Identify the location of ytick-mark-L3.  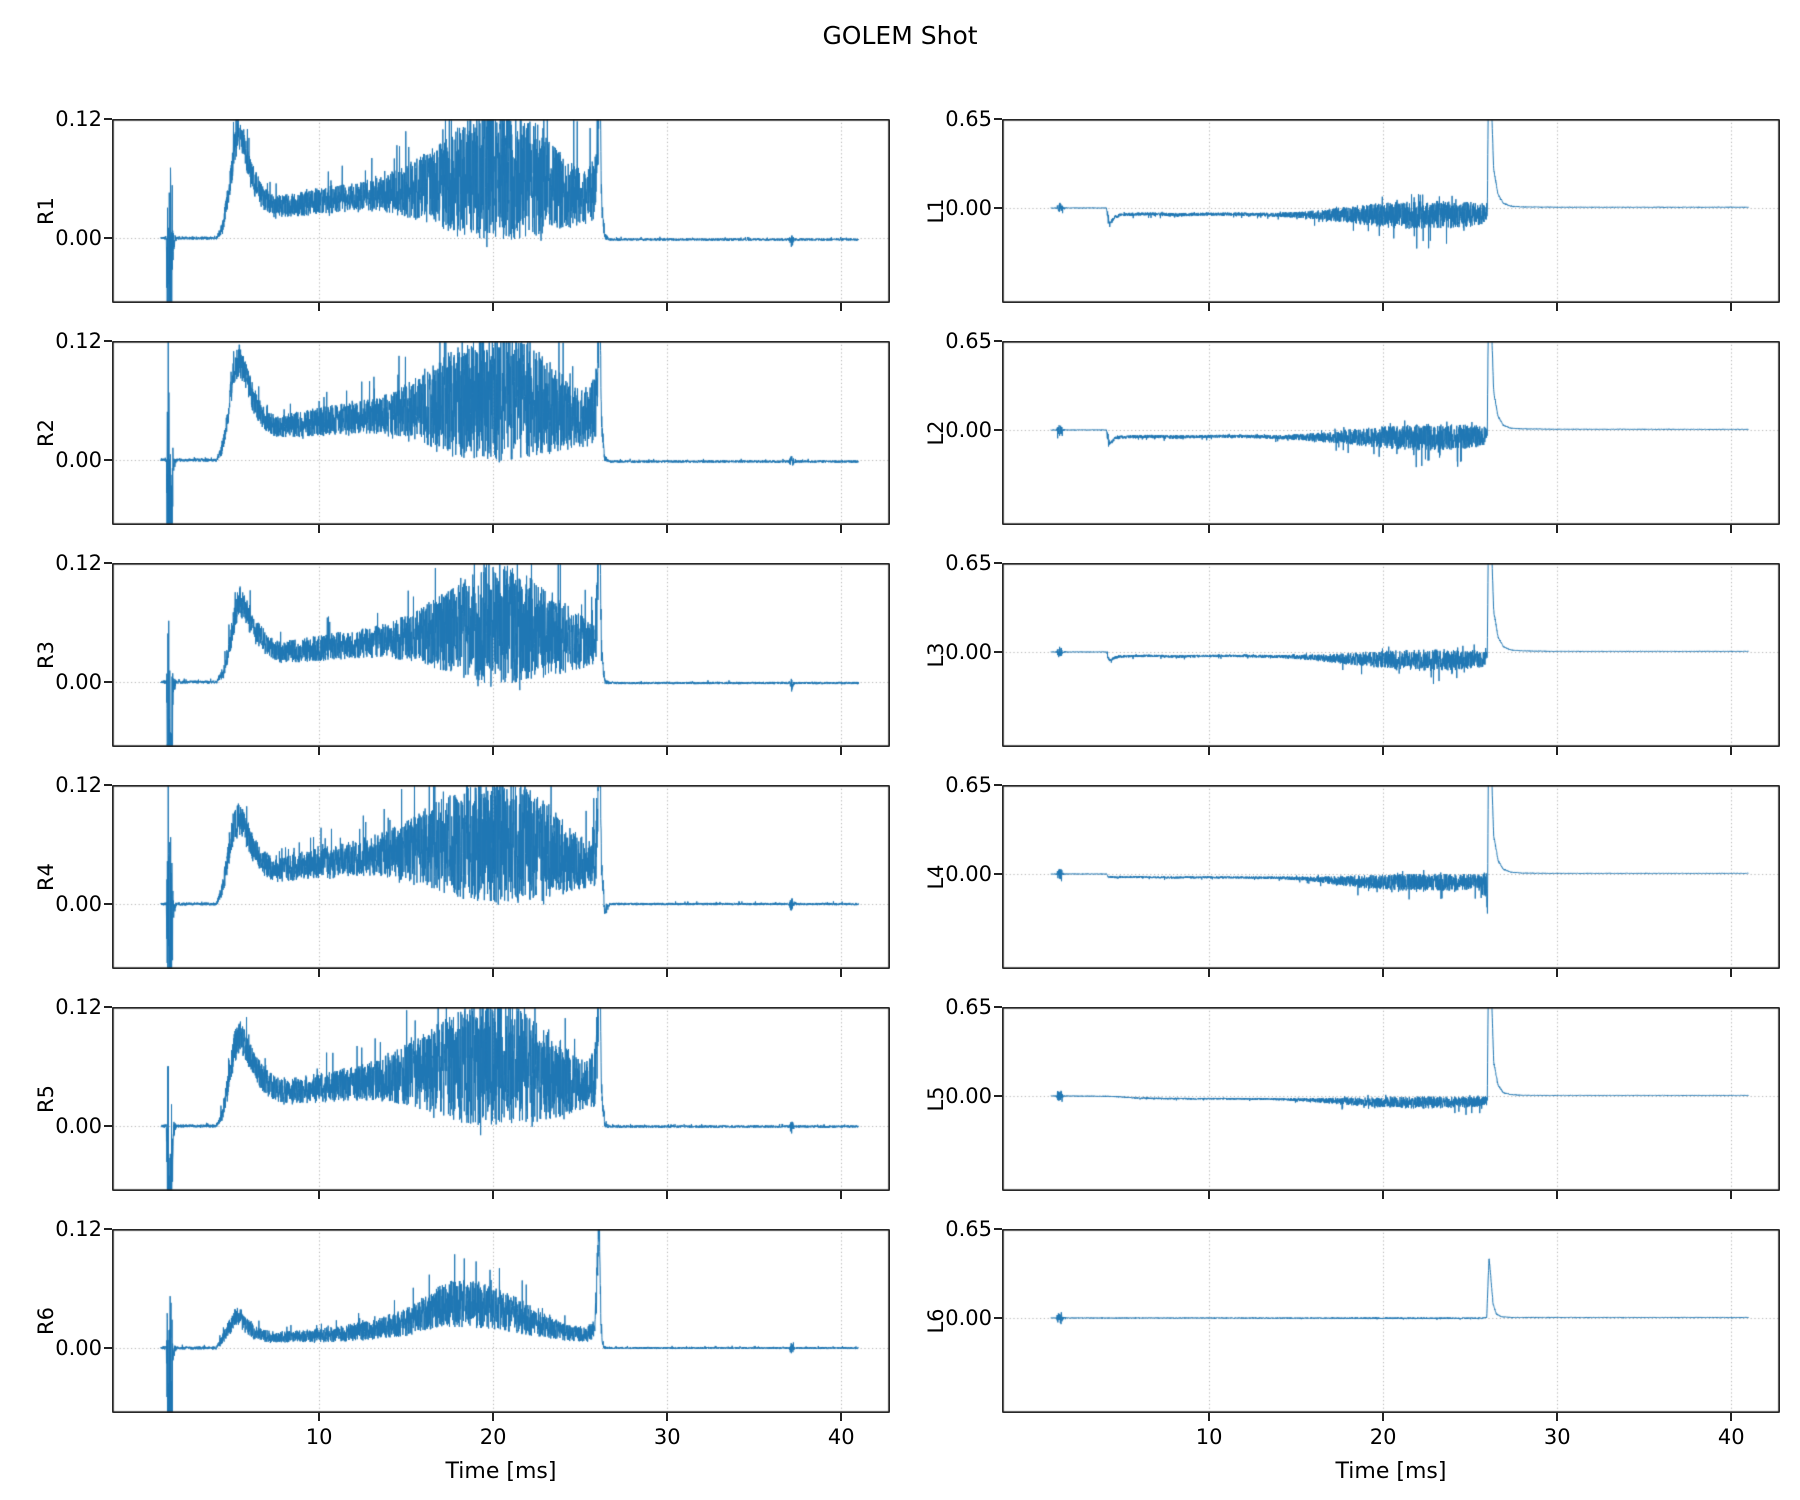
(998, 652).